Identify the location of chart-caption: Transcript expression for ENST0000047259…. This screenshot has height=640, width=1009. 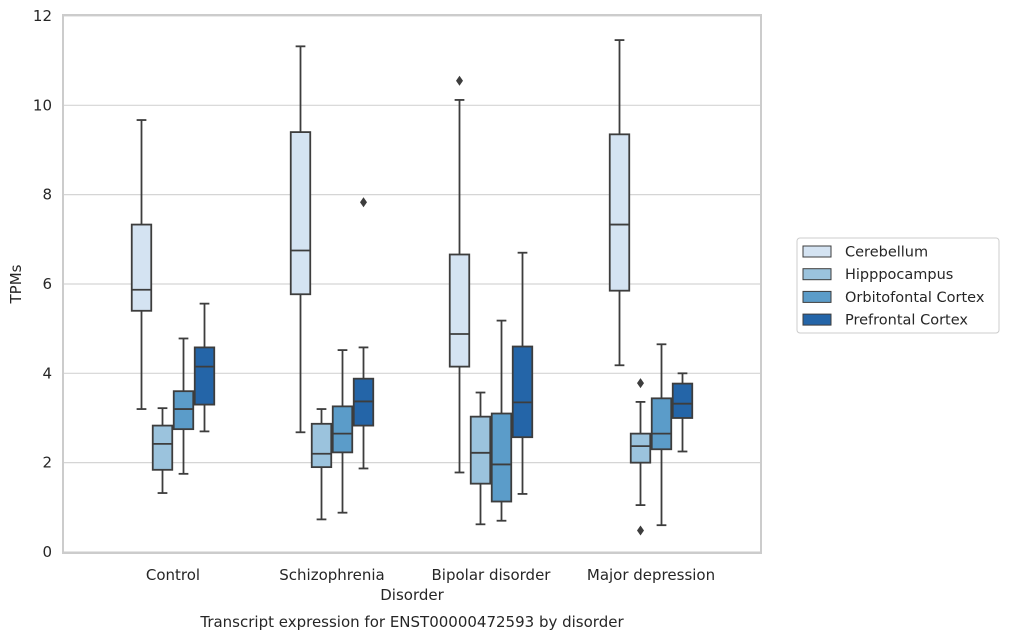
(411, 622).